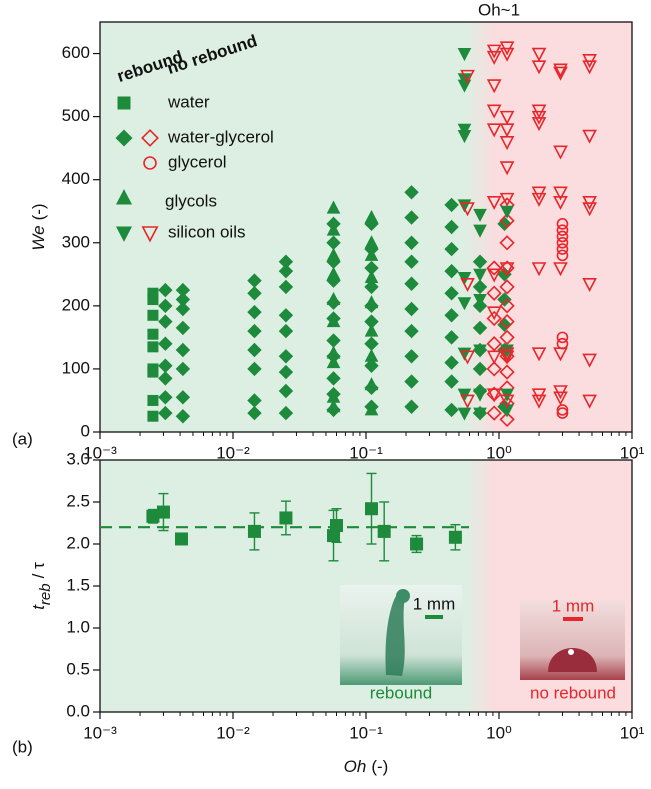 This screenshot has height=789, width=651. Describe the element at coordinates (78, 710) in the screenshot. I see `y-tick-label: 0.0` at that location.